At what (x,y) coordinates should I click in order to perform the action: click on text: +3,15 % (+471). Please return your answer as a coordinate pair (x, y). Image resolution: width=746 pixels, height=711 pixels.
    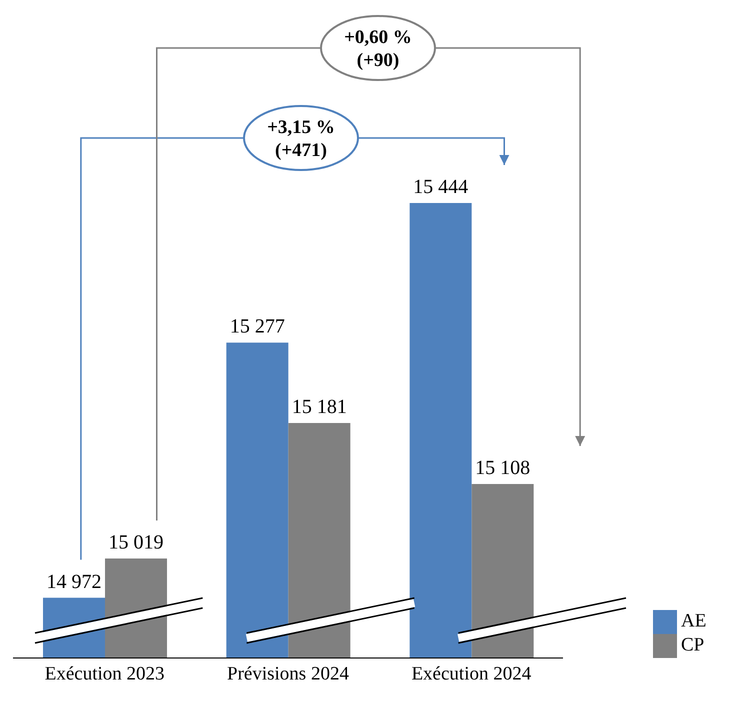
    Looking at the image, I should click on (301, 139).